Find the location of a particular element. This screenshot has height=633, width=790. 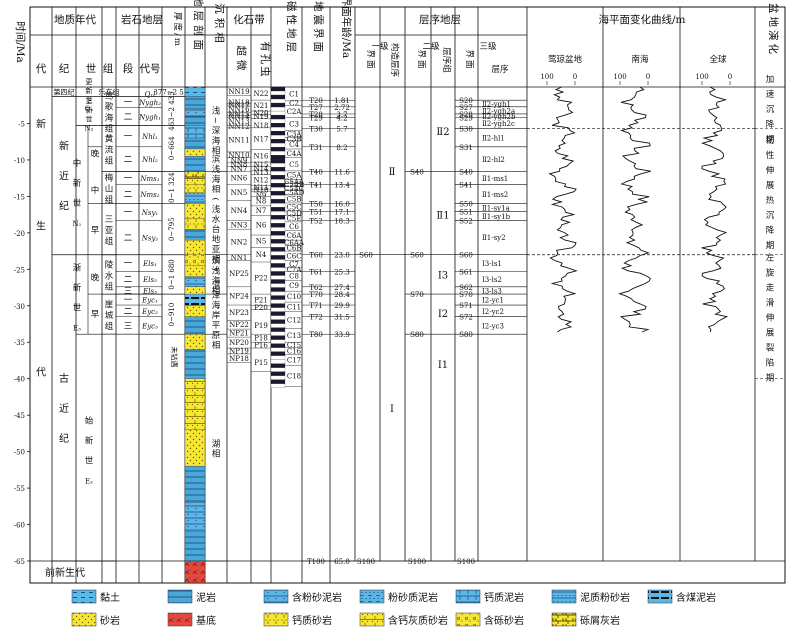

formation-label: 崖 is located at coordinates (109, 305).